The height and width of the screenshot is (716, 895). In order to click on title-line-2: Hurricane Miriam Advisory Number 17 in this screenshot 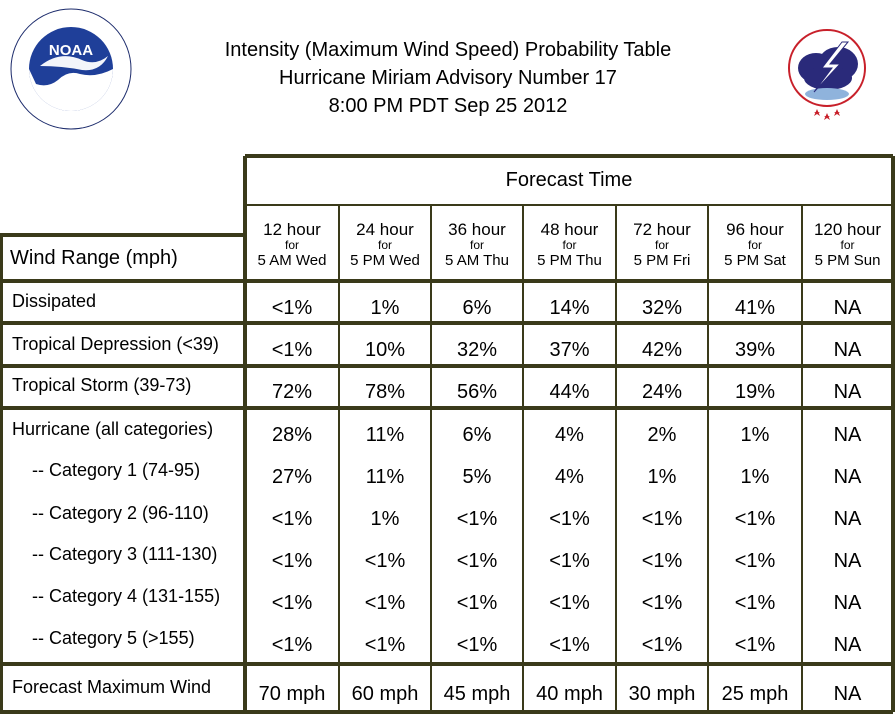, I will do `click(448, 78)`.